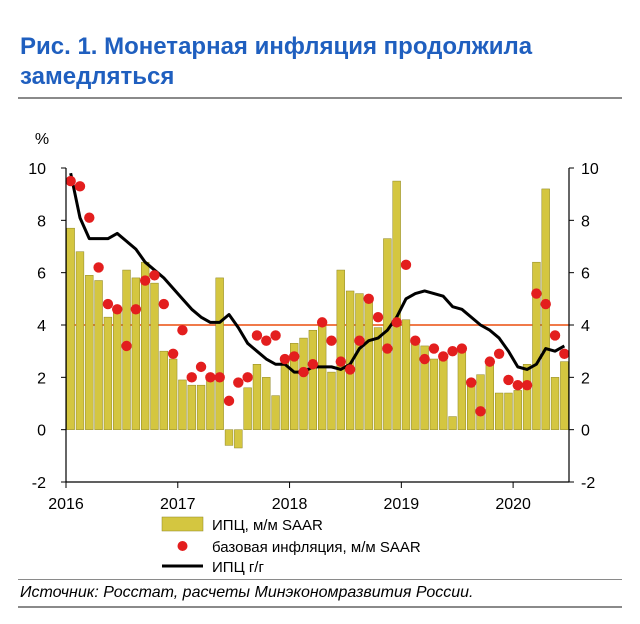 The height and width of the screenshot is (624, 640). Describe the element at coordinates (267, 525) in the screenshot. I see `legend-label: ИПЦ, м/м SAAR` at that location.